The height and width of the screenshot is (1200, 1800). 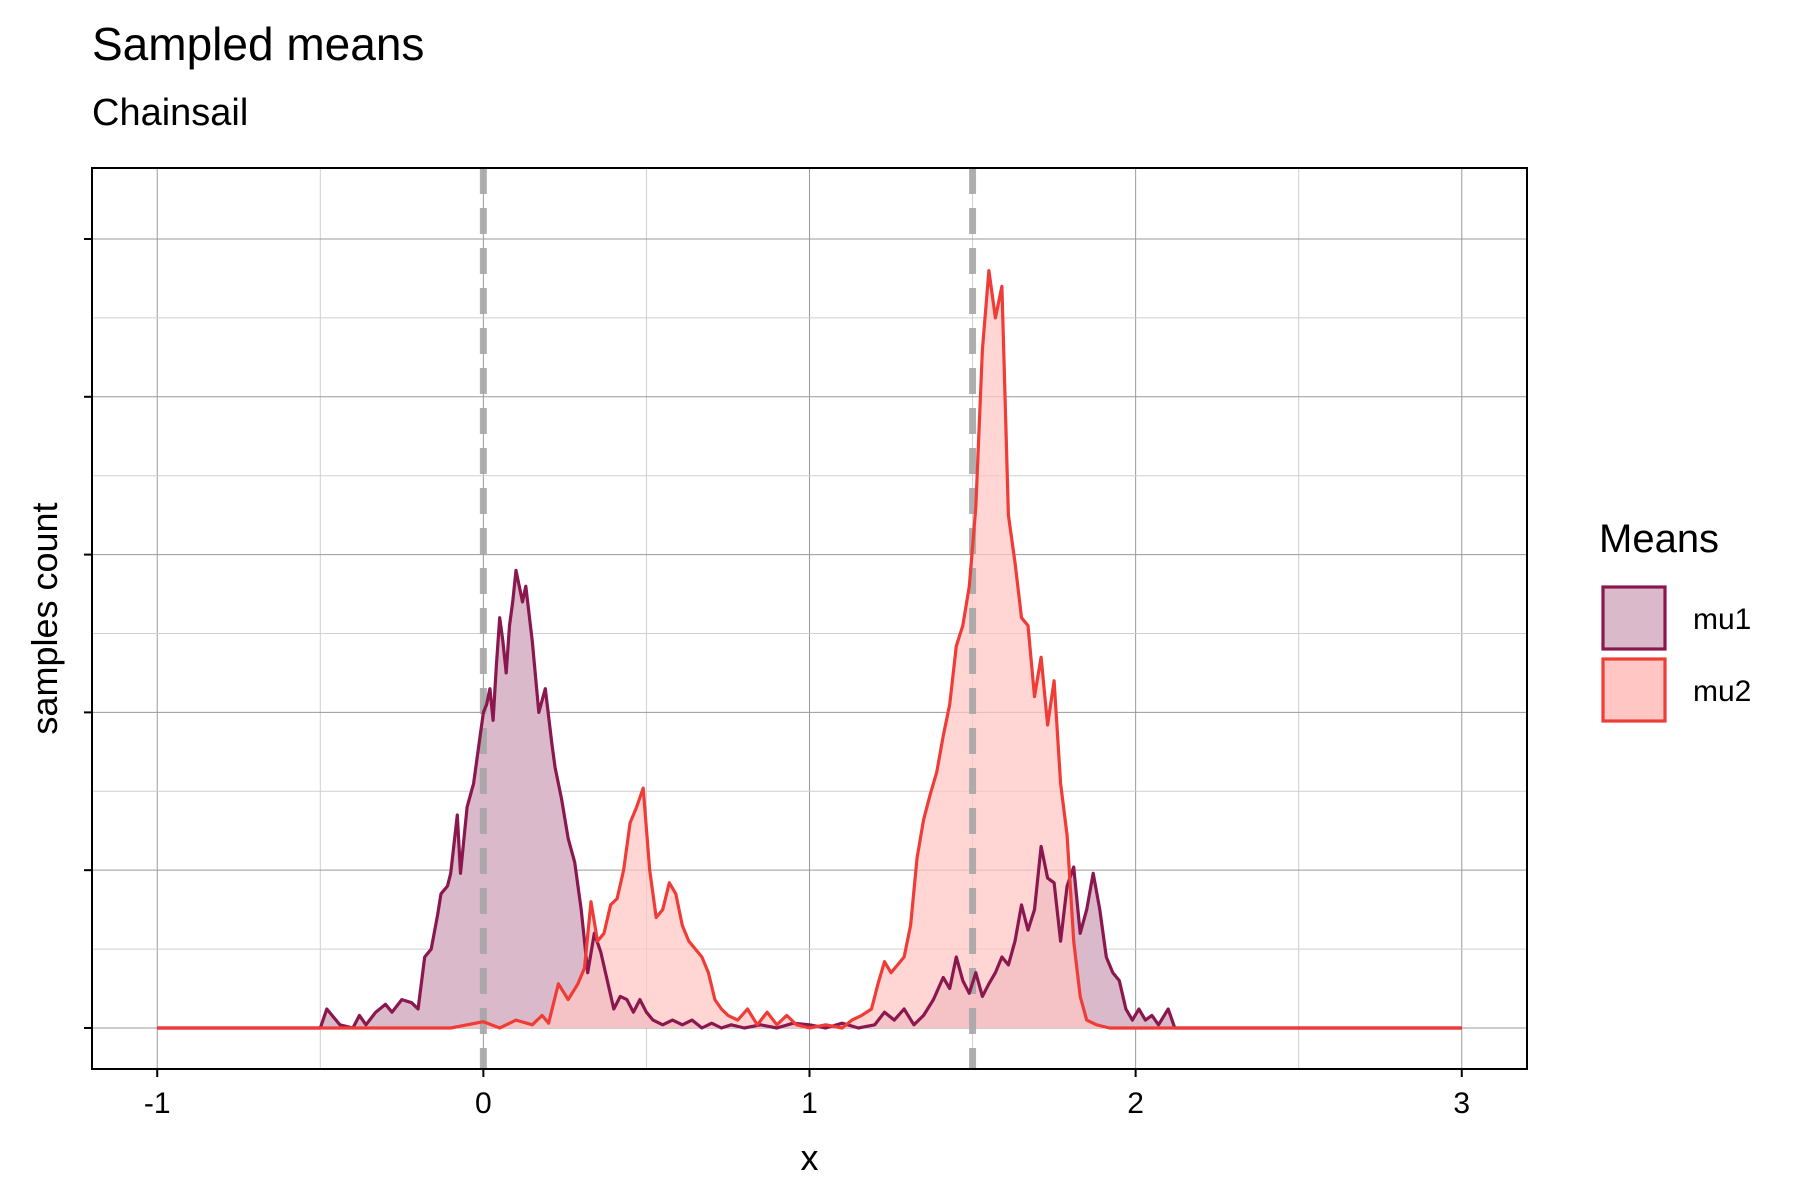 I want to click on x-axis-title: x, so click(x=810, y=1157).